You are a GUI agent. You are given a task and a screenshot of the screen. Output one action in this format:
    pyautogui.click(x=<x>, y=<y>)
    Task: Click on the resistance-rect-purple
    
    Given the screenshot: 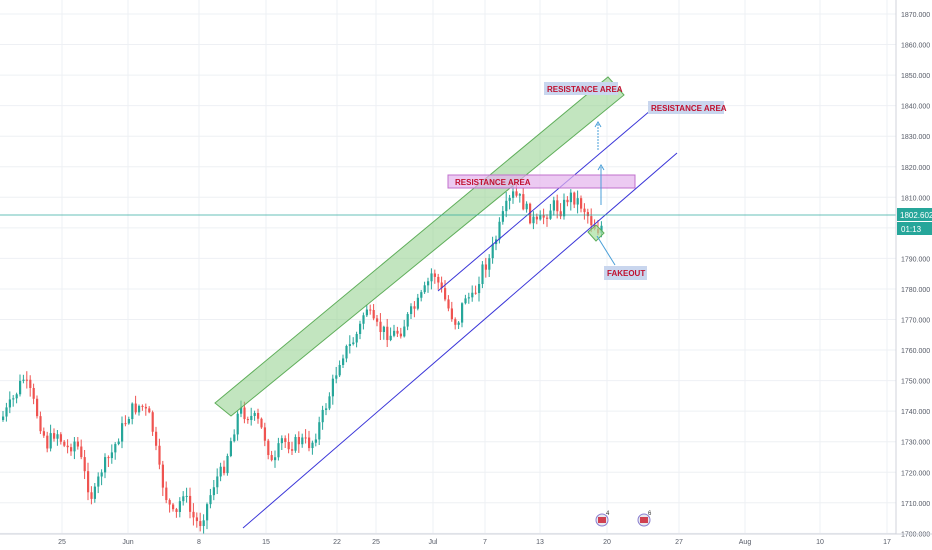 What is the action you would take?
    pyautogui.click(x=541, y=181)
    